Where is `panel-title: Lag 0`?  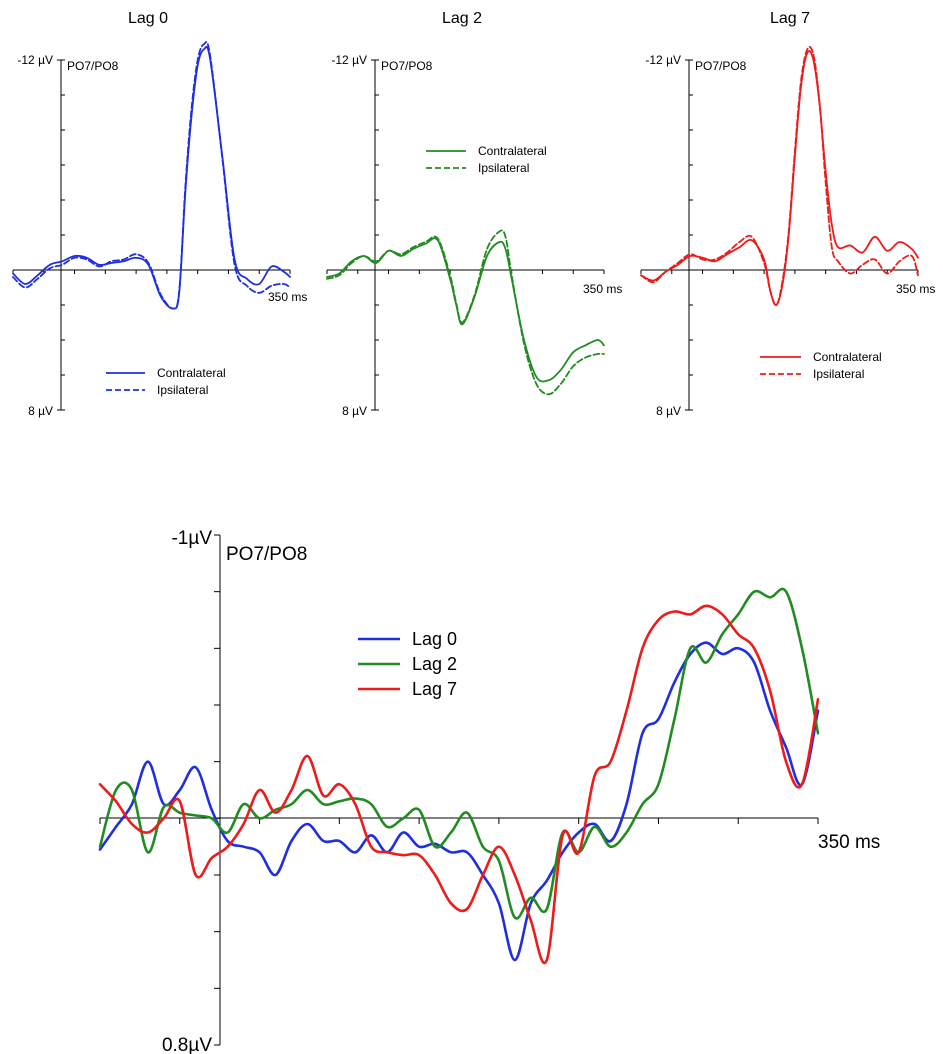
panel-title: Lag 0 is located at coordinates (148, 18).